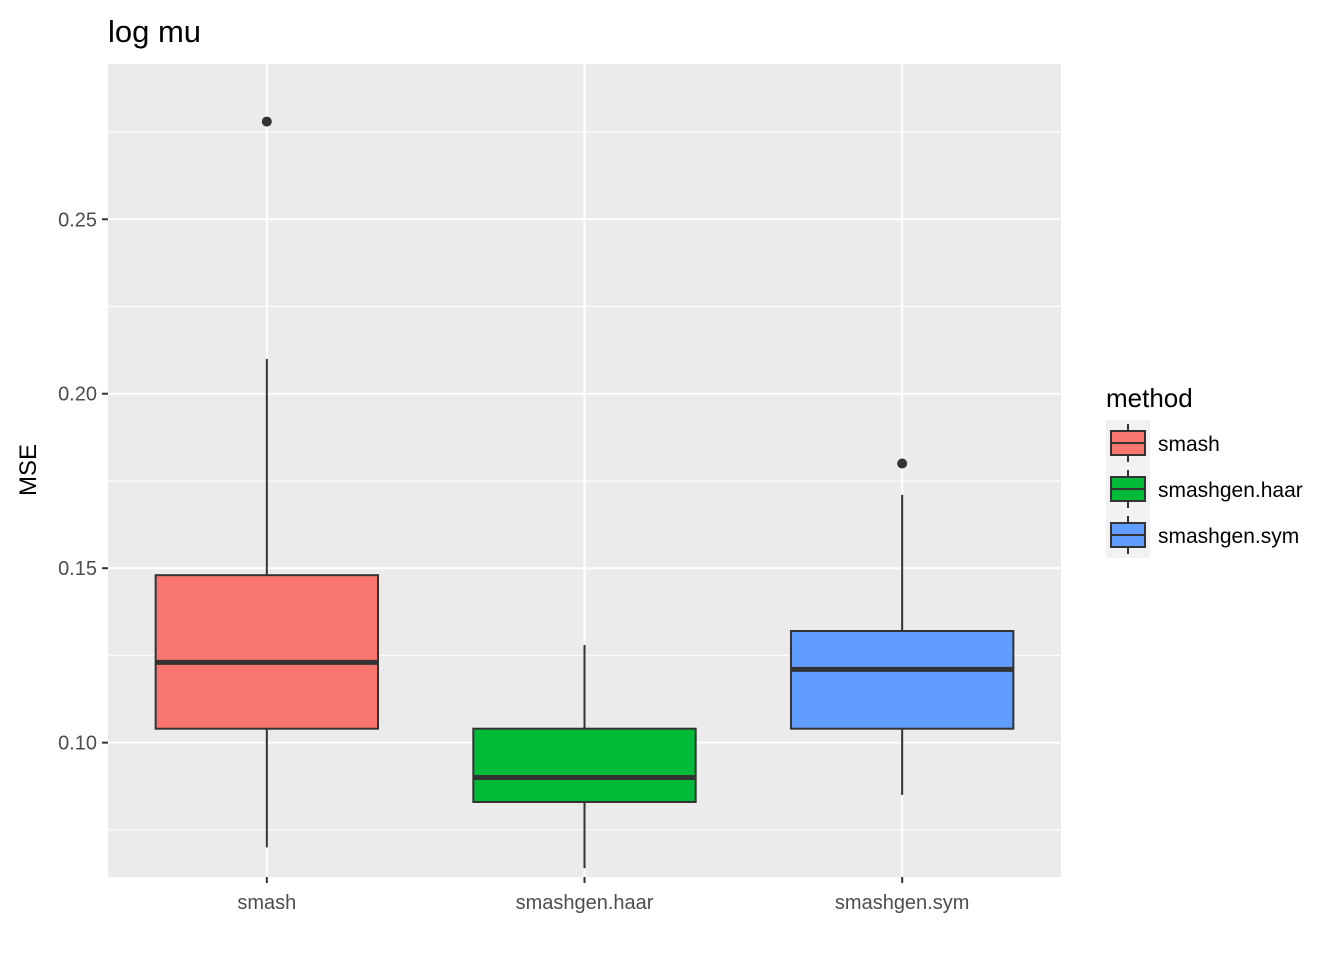 This screenshot has width=1344, height=960. What do you see at coordinates (154, 31) in the screenshot?
I see `chart-title: log mu` at bounding box center [154, 31].